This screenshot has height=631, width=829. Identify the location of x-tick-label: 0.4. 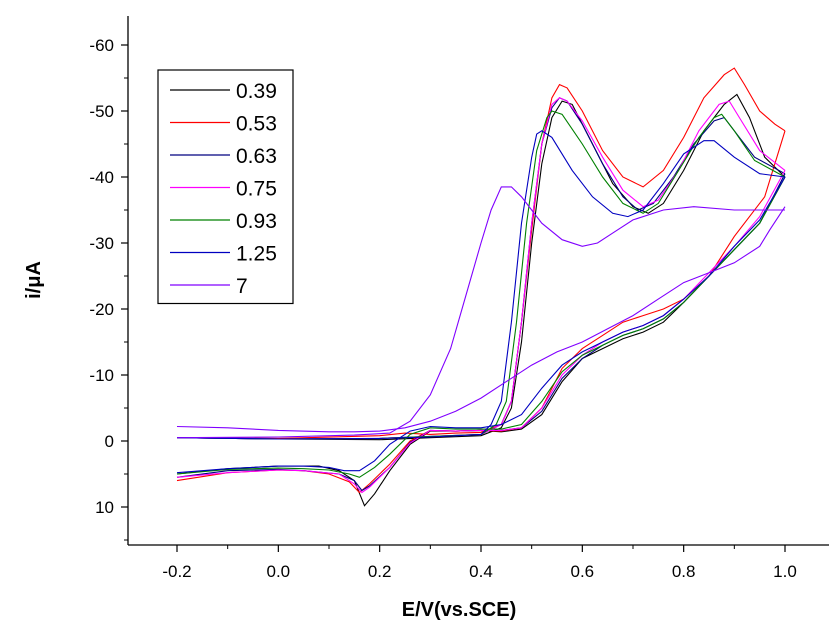
(481, 571).